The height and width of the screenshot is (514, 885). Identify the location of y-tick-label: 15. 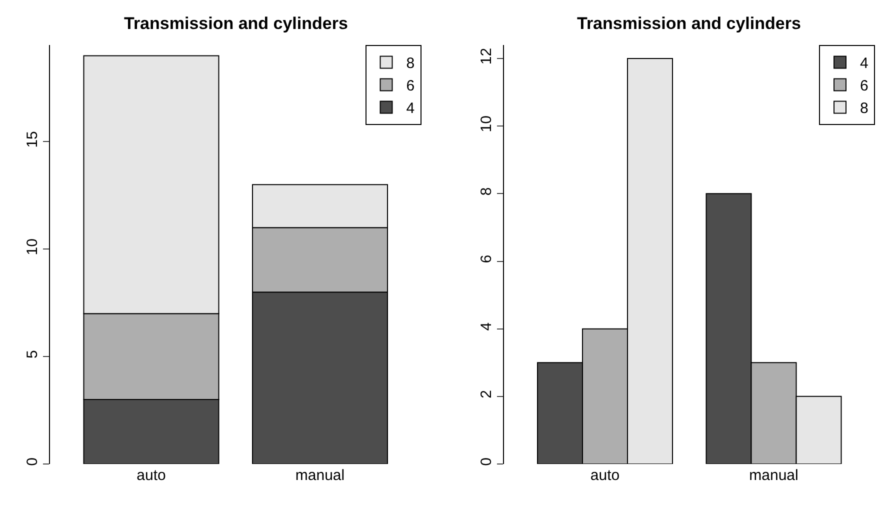
(32, 139).